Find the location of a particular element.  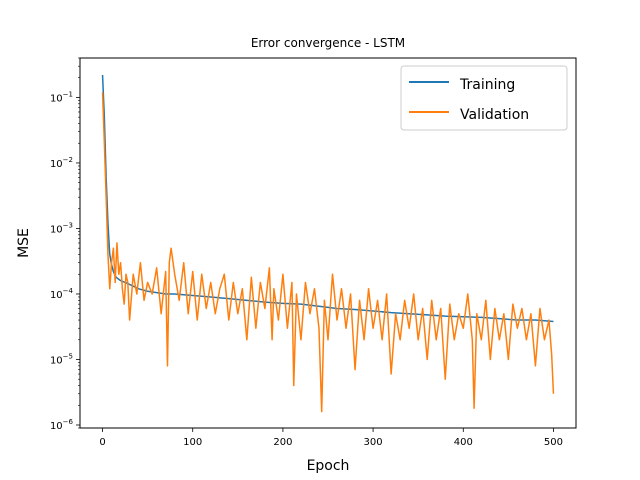

y-tick-label: 10⁻² is located at coordinates (61, 163).